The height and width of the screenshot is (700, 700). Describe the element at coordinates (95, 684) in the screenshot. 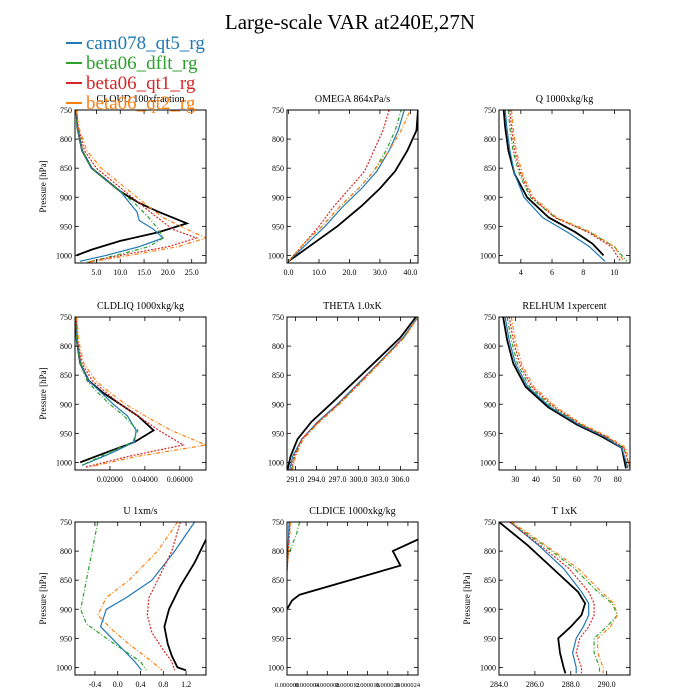

I see `x-tick-label: -0.4` at that location.